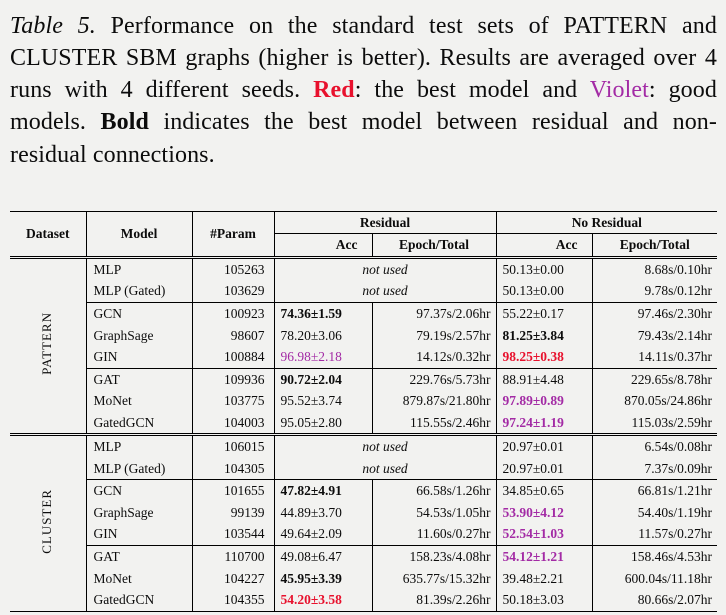 The width and height of the screenshot is (726, 615). Describe the element at coordinates (139, 235) in the screenshot. I see `header-model: Model` at that location.